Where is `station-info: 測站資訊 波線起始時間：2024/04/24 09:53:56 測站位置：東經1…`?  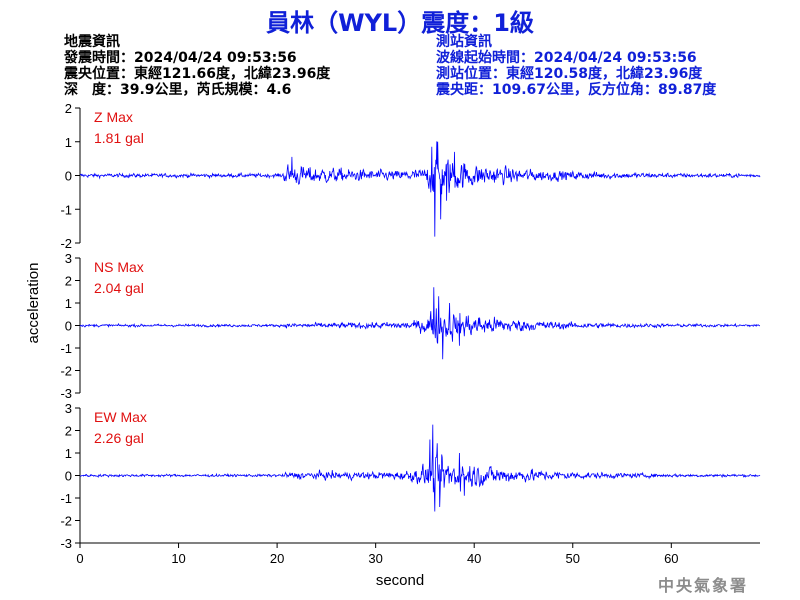 station-info: 測站資訊 波線起始時間：2024/04/24 09:53:56 測站位置：東經1… is located at coordinates (576, 66).